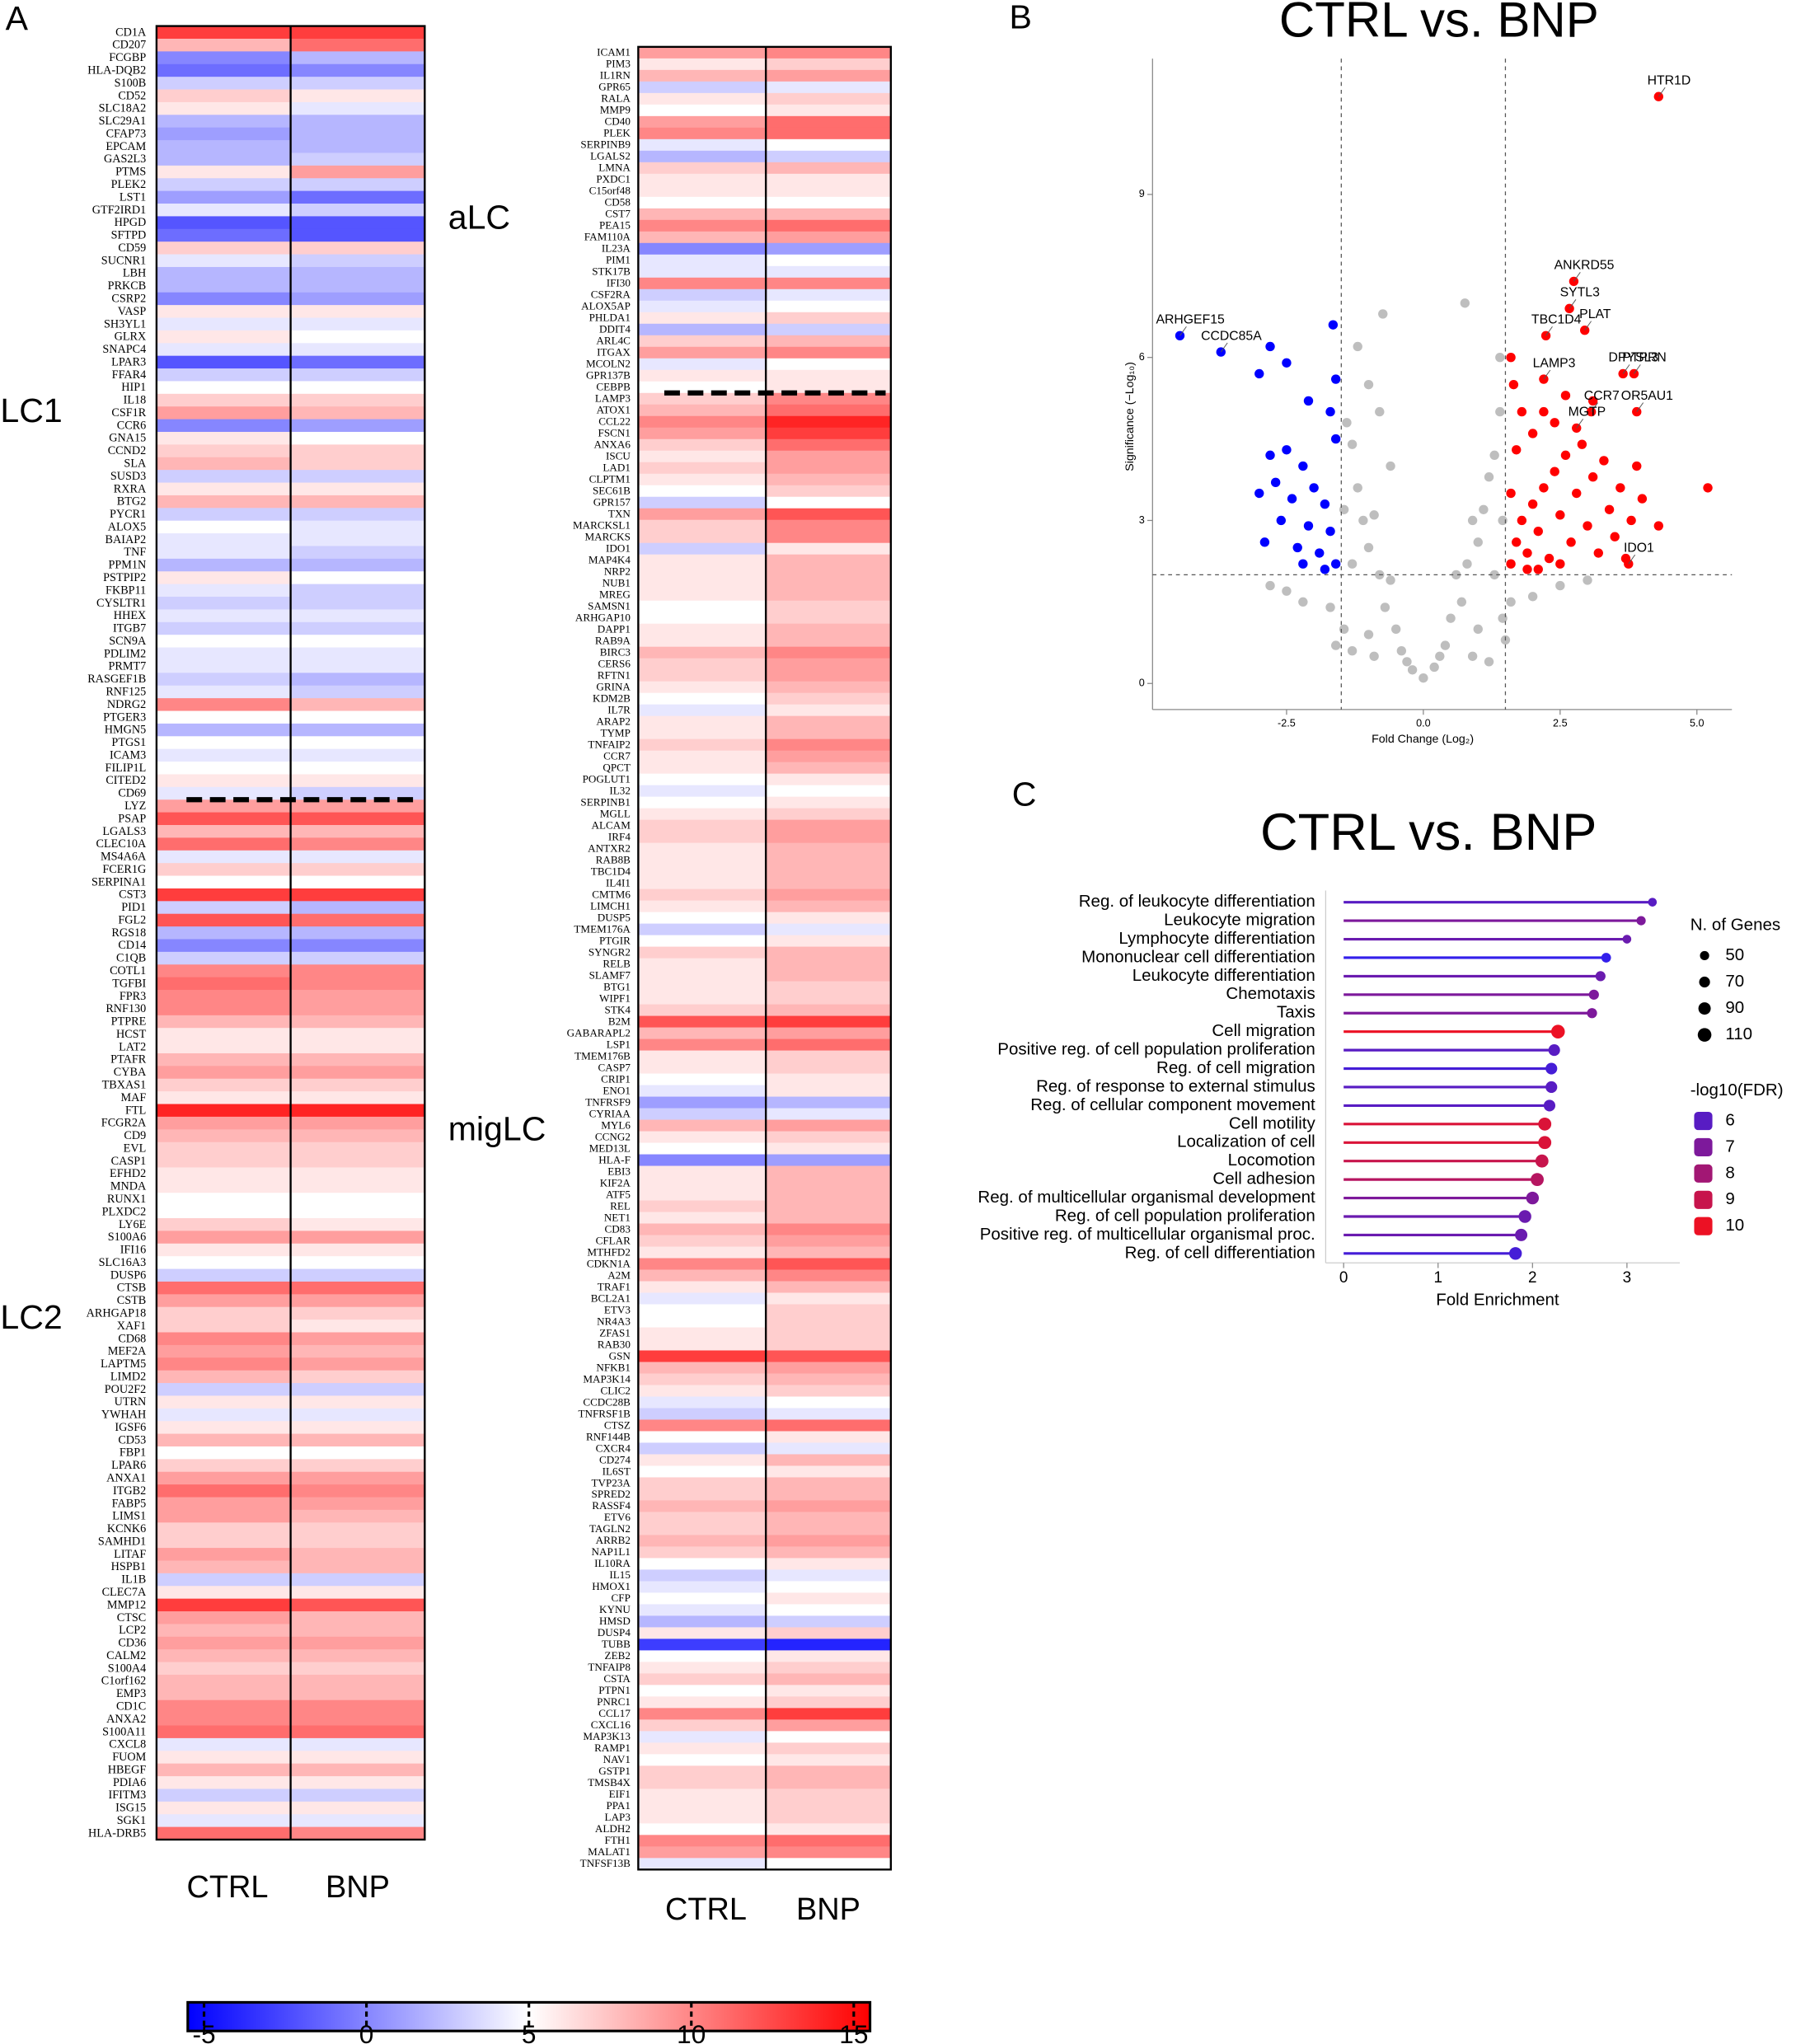  Describe the element at coordinates (17, 18) in the screenshot. I see `panel-label: A` at that location.